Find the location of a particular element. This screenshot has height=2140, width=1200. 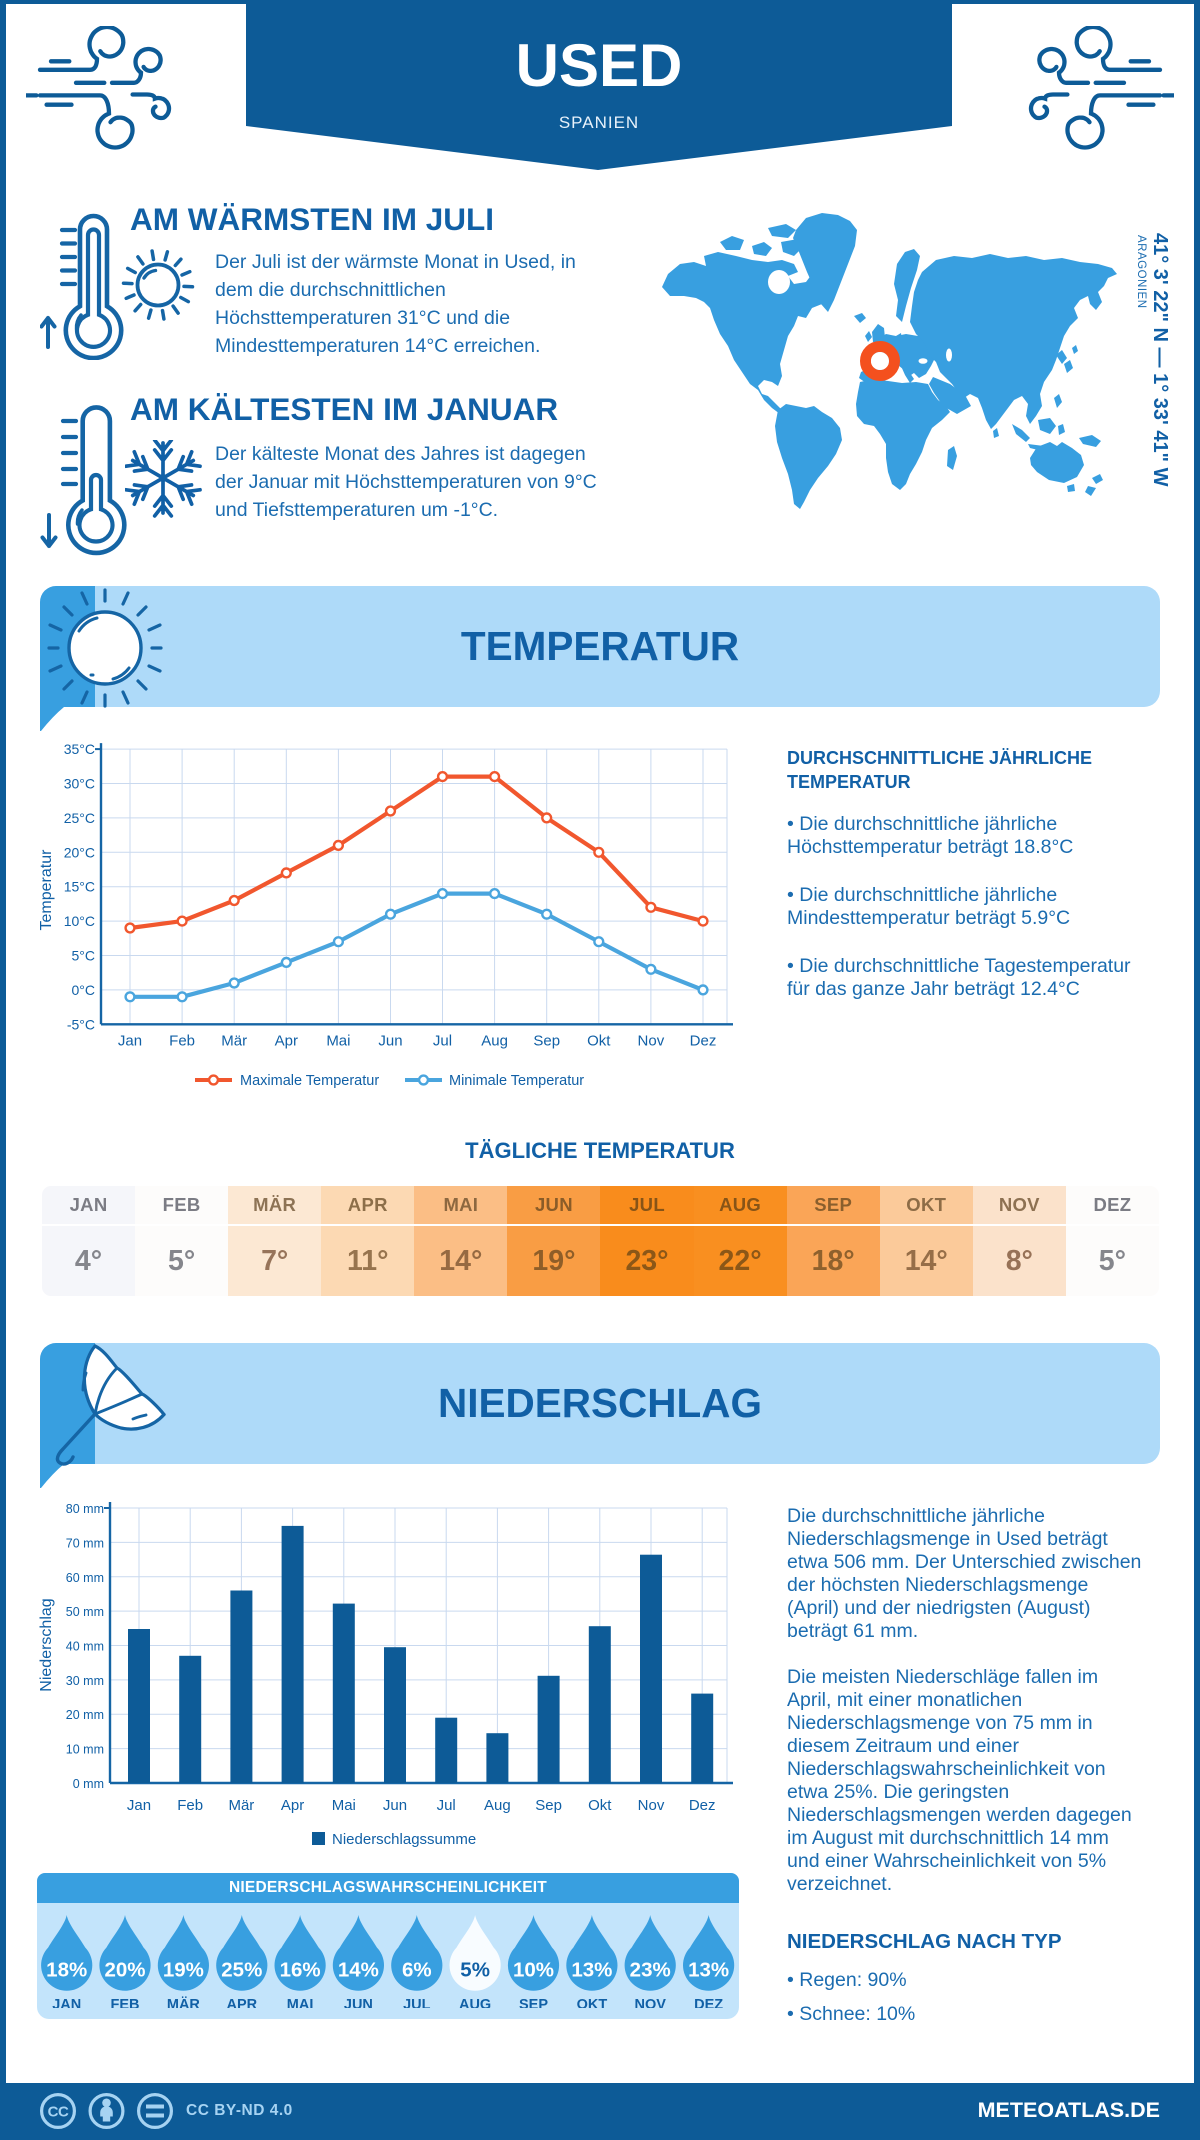

svg-text: 6% is located at coordinates (417, 1970).